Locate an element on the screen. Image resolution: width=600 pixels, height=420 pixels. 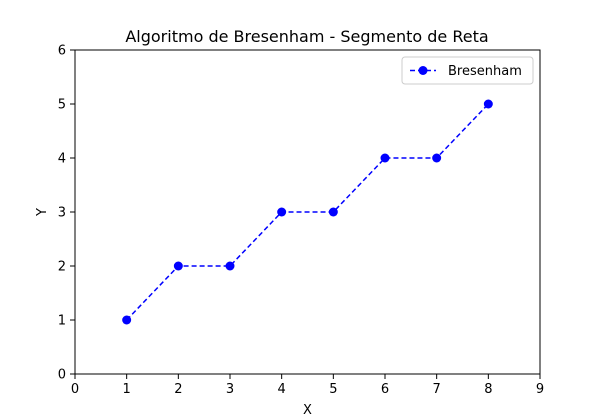
legend-marker-sample is located at coordinates (423, 70).